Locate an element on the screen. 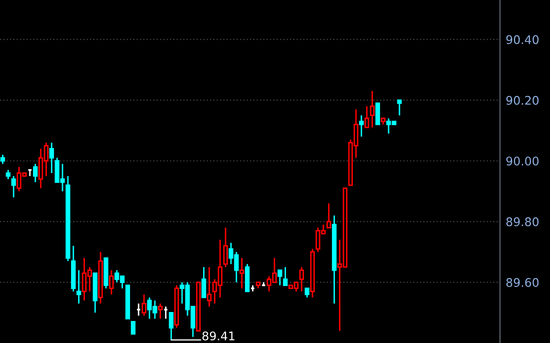  y-tick-label: 90.00 is located at coordinates (522, 161).